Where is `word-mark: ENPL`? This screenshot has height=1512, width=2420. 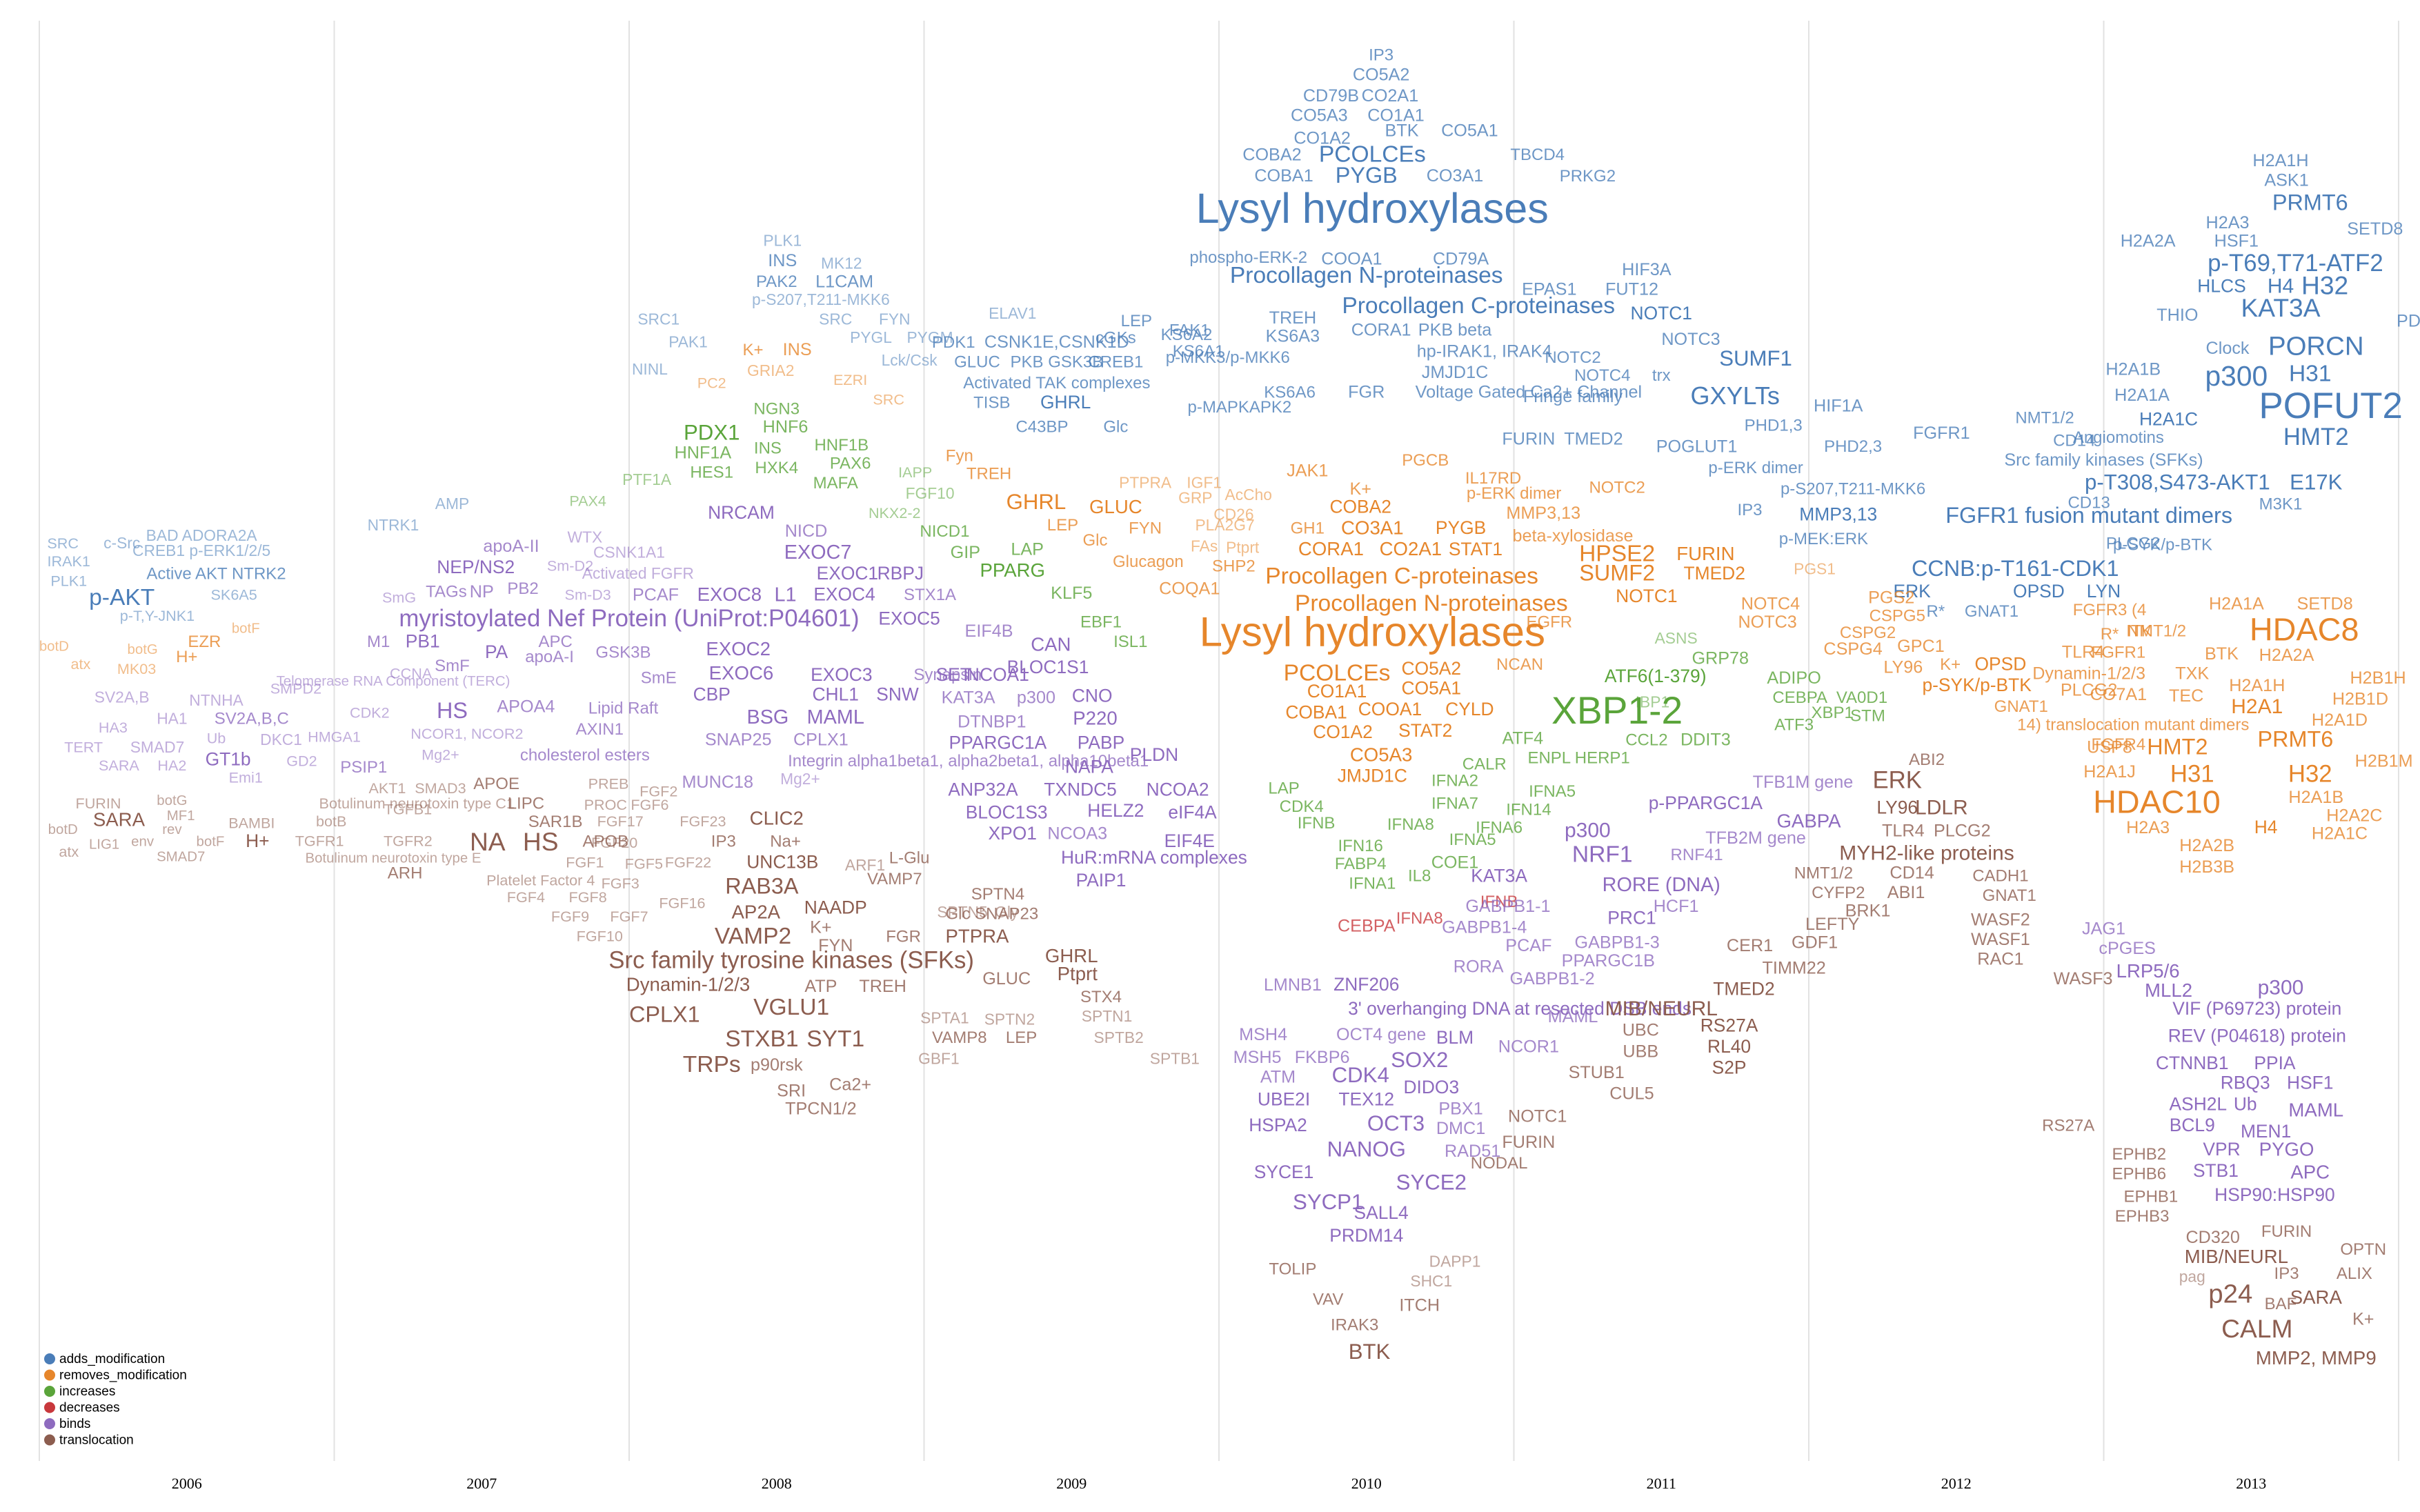
word-mark: ENPL is located at coordinates (1549, 758).